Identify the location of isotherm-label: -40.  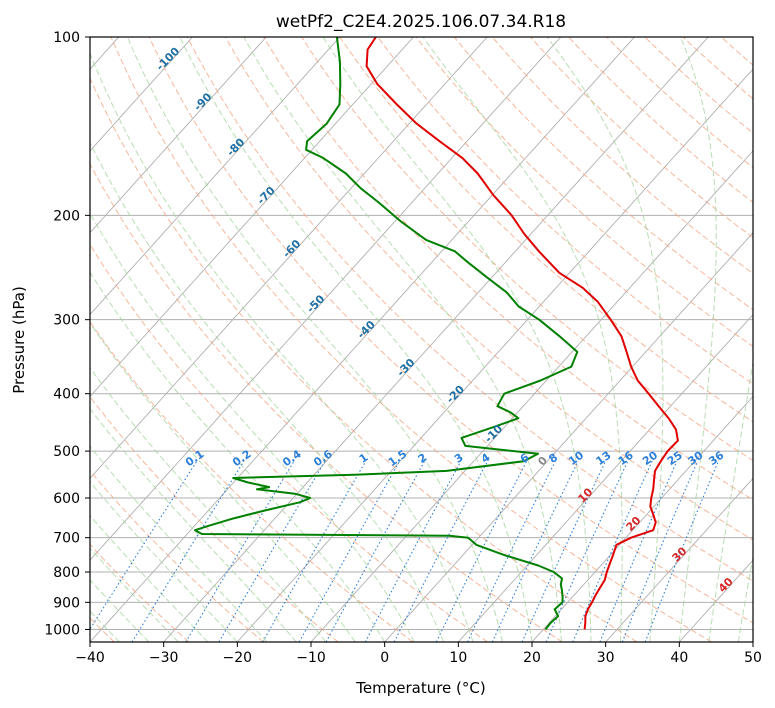
(366, 329).